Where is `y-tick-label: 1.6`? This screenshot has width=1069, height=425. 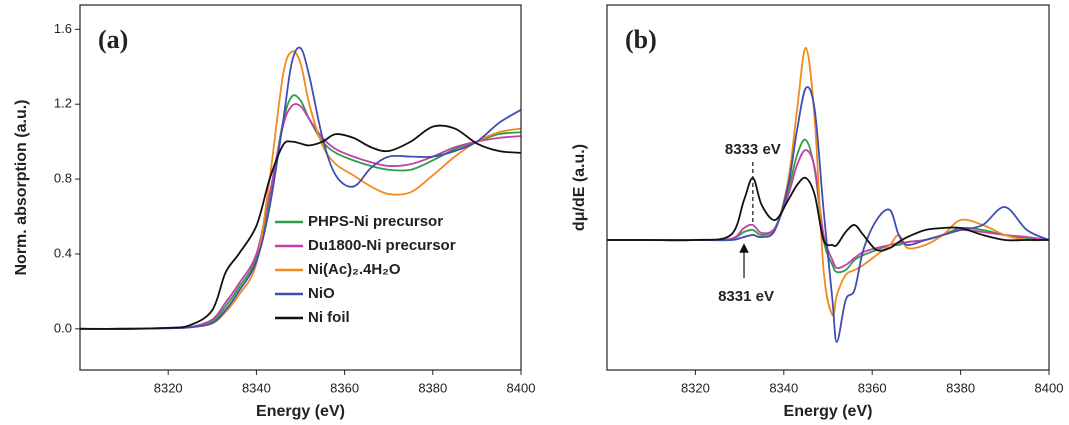 y-tick-label: 1.6 is located at coordinates (63, 28).